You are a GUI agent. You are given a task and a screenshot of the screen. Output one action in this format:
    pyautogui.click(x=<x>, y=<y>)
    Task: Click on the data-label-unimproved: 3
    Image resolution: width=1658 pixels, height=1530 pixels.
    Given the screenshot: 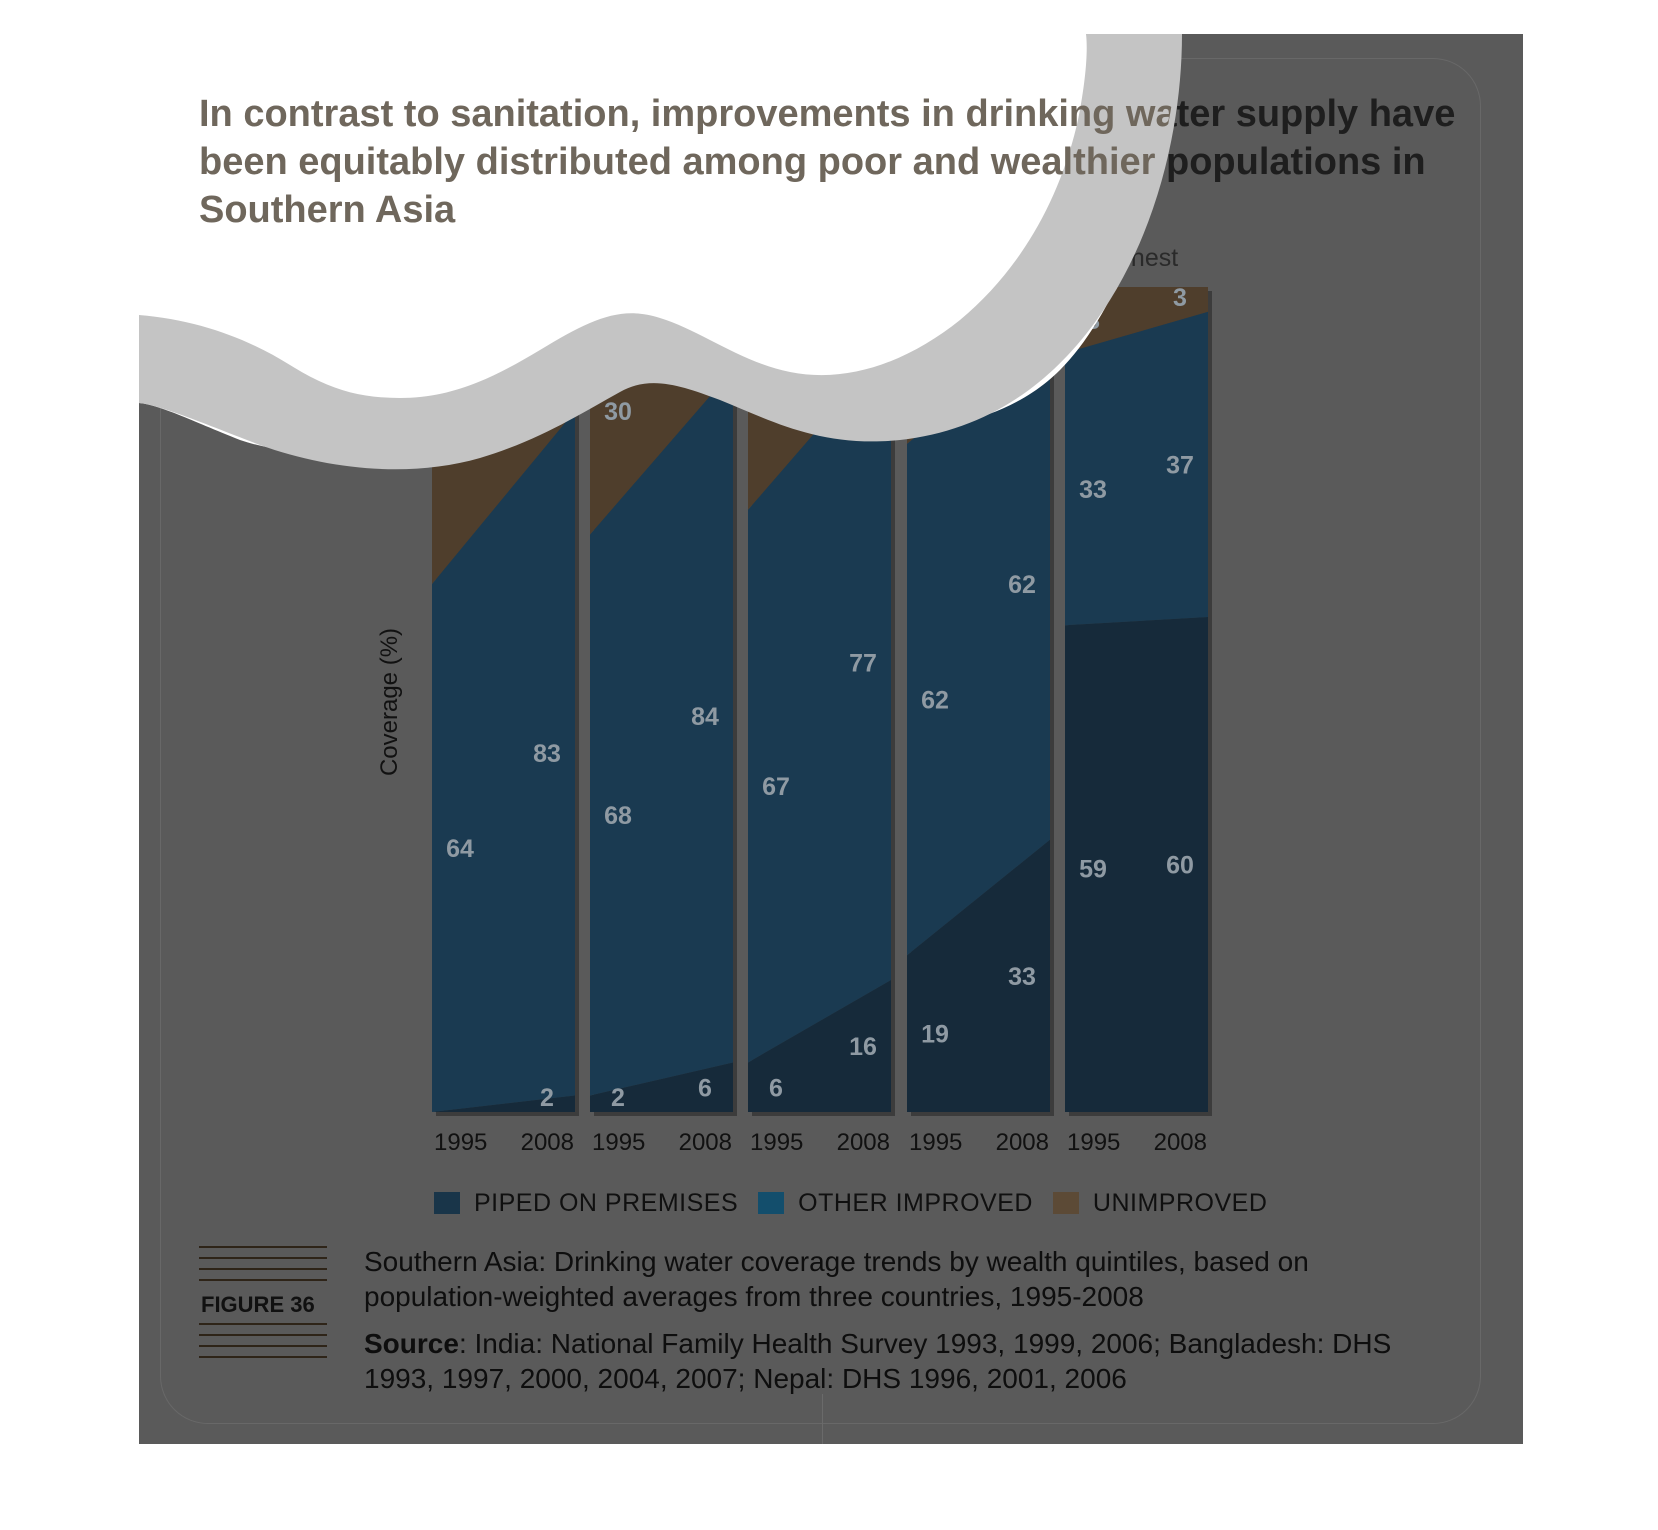 What is the action you would take?
    pyautogui.click(x=1180, y=298)
    